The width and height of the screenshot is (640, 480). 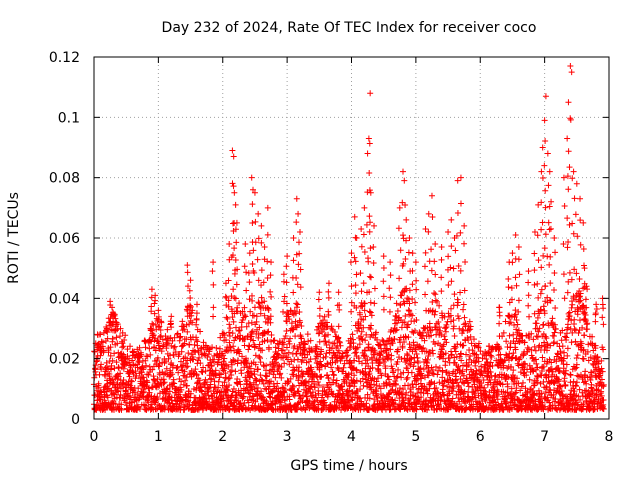 I want to click on y-tick-label: 0, so click(x=75, y=420).